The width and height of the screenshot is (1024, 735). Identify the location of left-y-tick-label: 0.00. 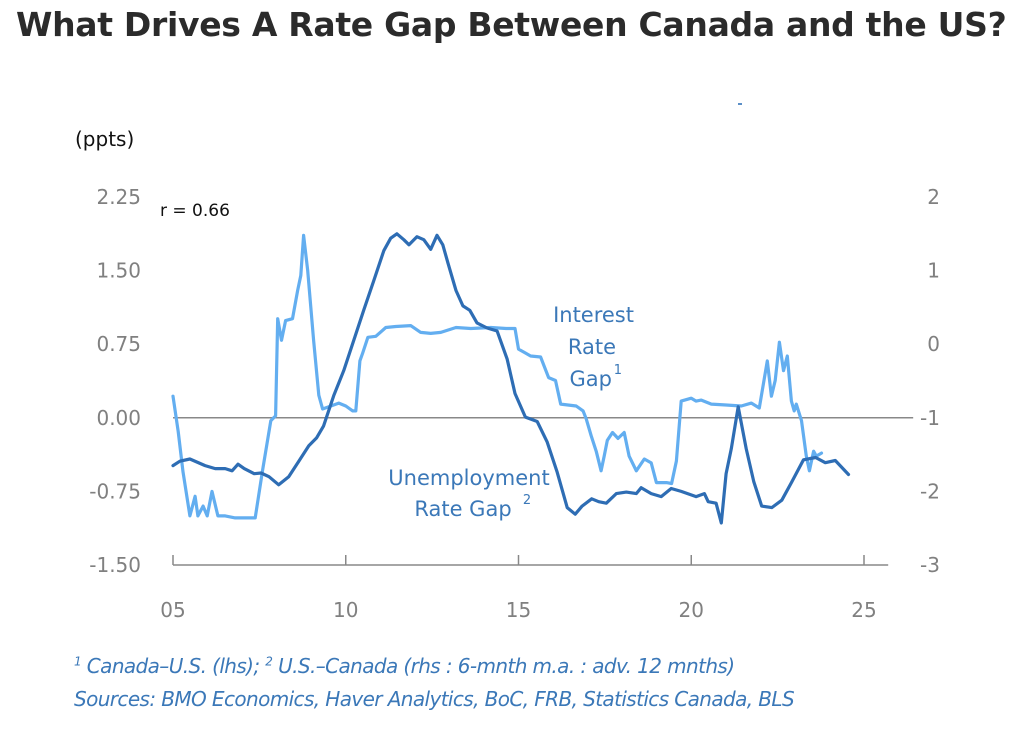
(118, 418).